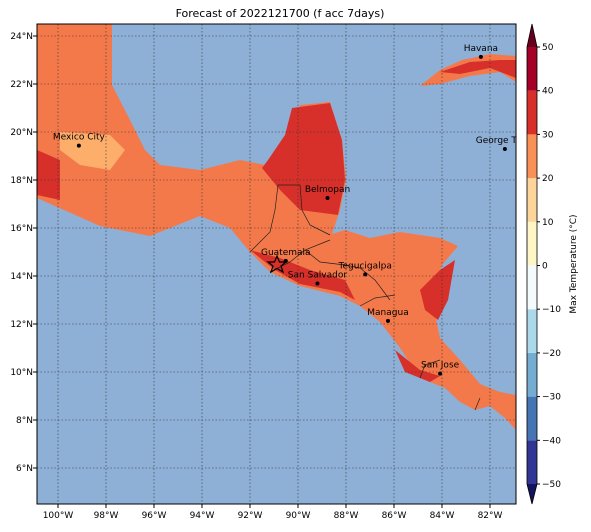 This screenshot has height=532, width=591. What do you see at coordinates (551, 398) in the screenshot?
I see `colorbar-tick-label: −30` at bounding box center [551, 398].